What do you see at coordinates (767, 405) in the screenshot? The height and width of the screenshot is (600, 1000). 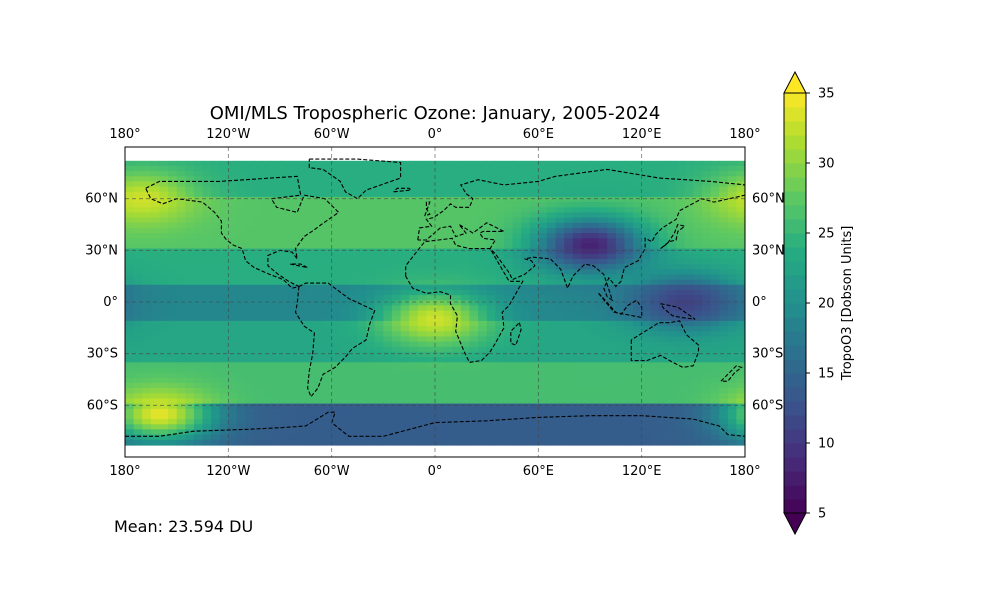 I see `y-tick-label-right: 60°S` at bounding box center [767, 405].